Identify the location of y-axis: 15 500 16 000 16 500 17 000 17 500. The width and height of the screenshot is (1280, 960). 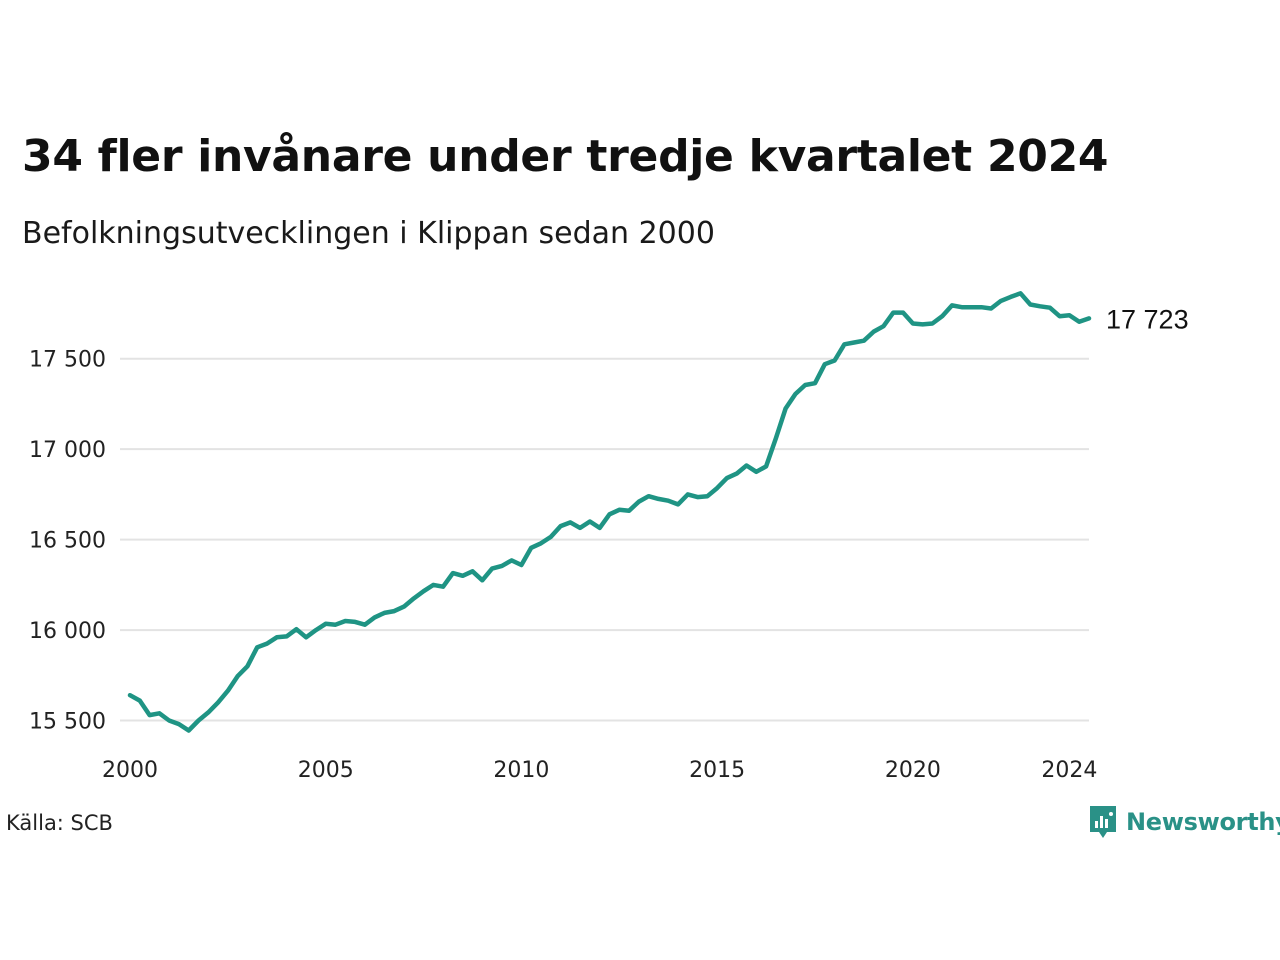
(67, 541).